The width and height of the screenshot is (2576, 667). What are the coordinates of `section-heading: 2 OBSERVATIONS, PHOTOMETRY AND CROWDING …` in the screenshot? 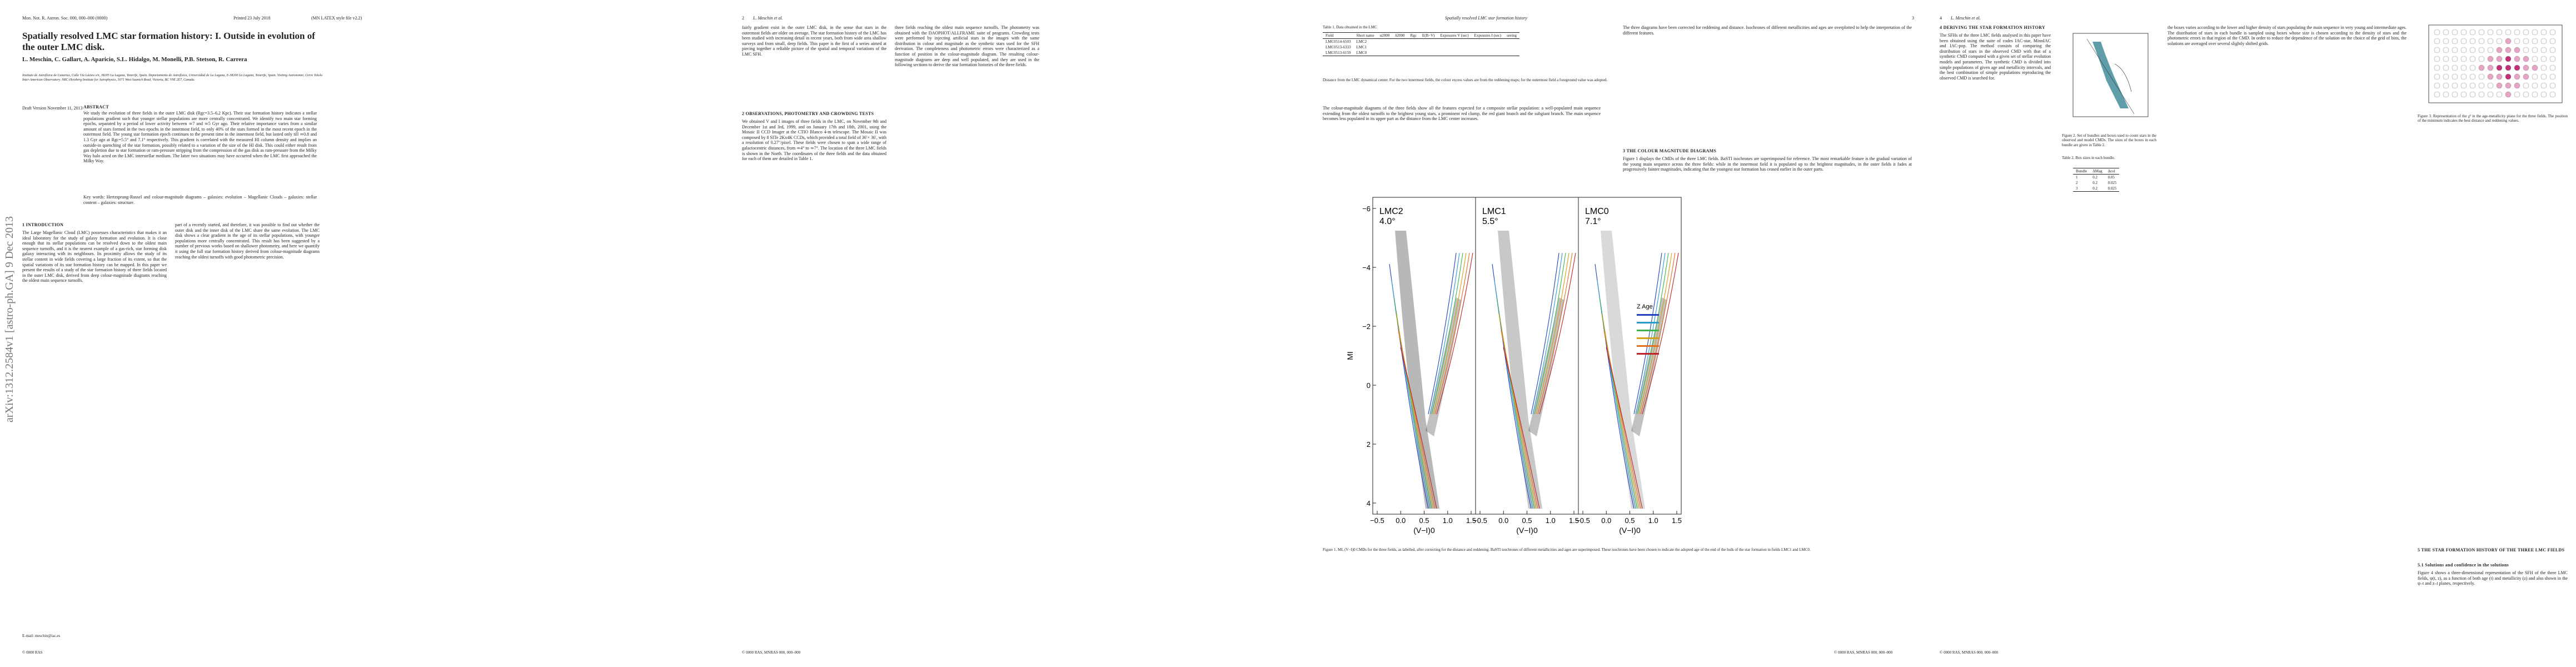 It's located at (808, 113).